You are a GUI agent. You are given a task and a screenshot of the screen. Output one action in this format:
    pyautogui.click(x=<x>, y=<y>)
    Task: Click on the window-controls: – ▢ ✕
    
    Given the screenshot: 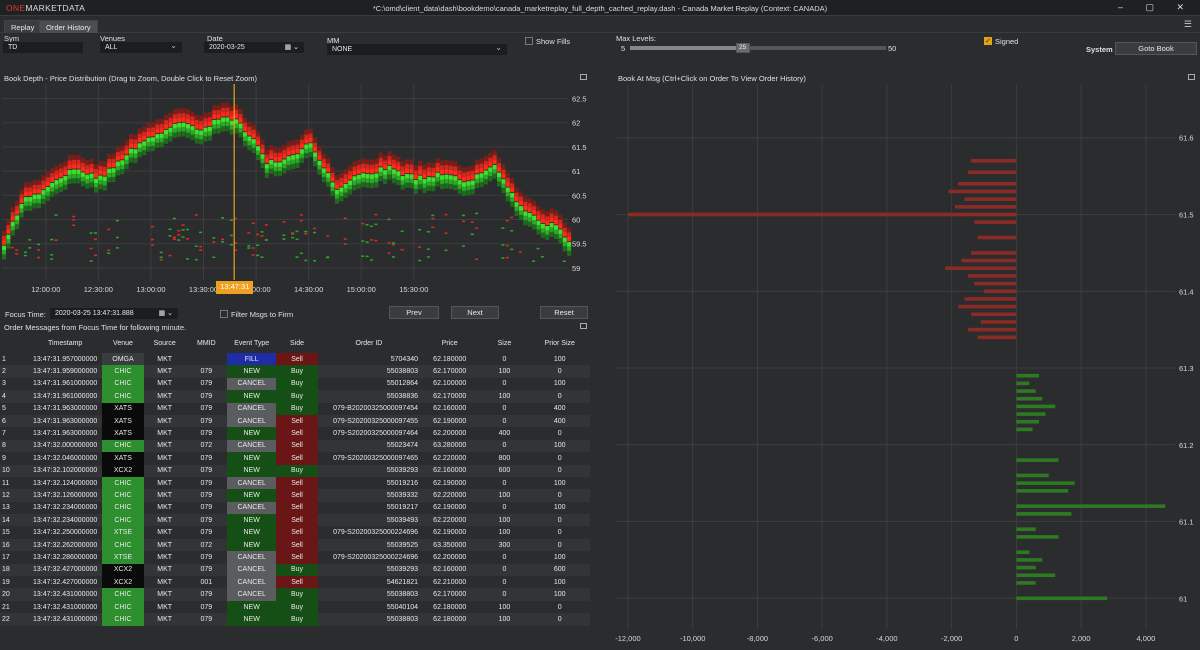 What is the action you would take?
    pyautogui.click(x=1155, y=7)
    